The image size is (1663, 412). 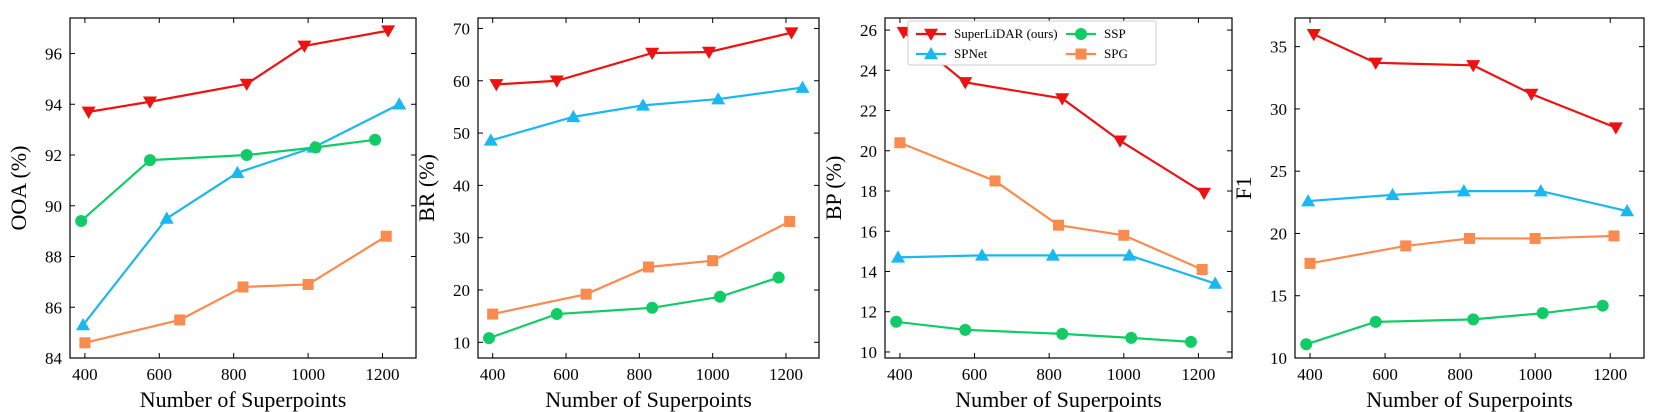 I want to click on legend-label: SSP, so click(x=1115, y=33).